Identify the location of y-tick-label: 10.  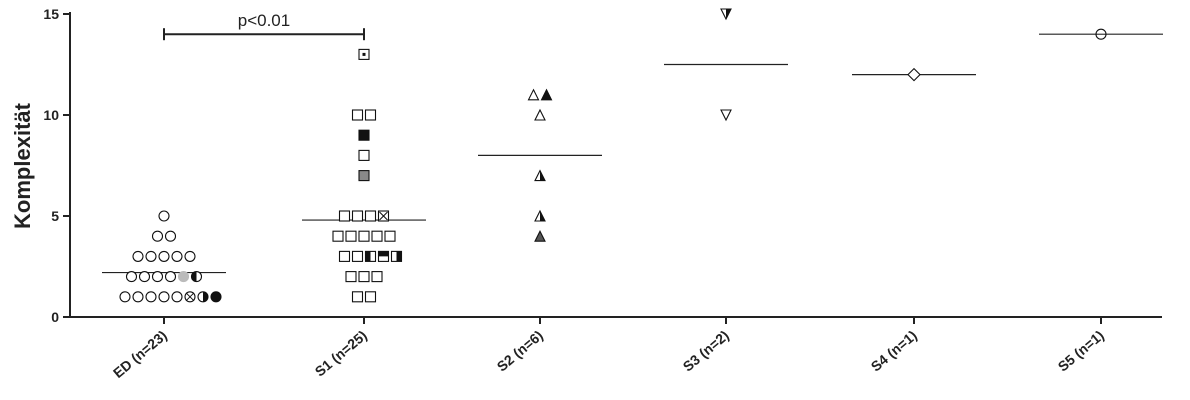
(51, 115).